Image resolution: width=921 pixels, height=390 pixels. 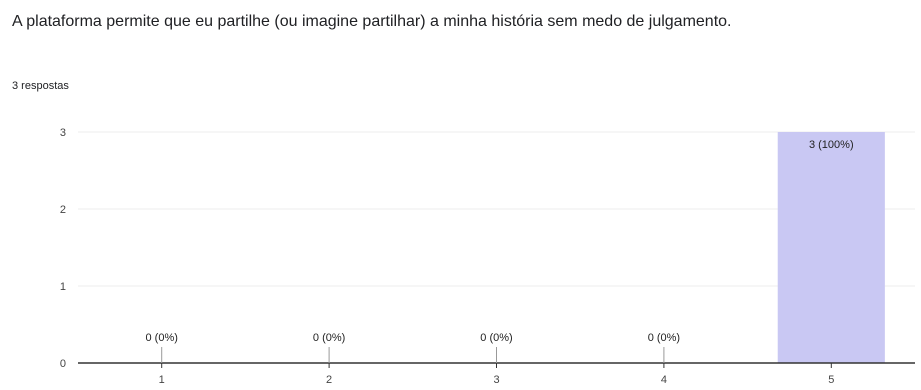 What do you see at coordinates (63, 287) in the screenshot?
I see `y-tick-label: 1` at bounding box center [63, 287].